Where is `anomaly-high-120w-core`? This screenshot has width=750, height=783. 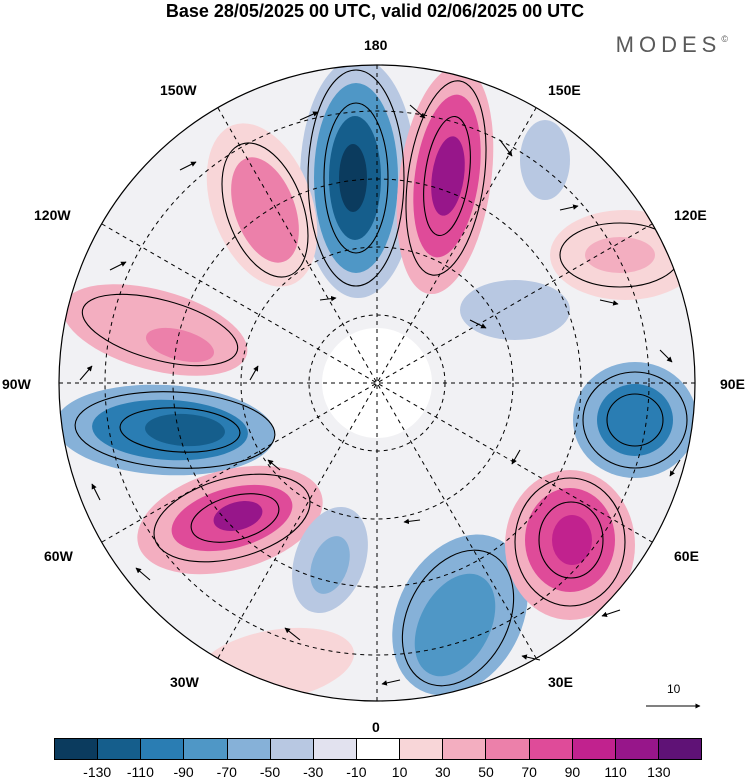
anomaly-high-120w-core is located at coordinates (180, 345).